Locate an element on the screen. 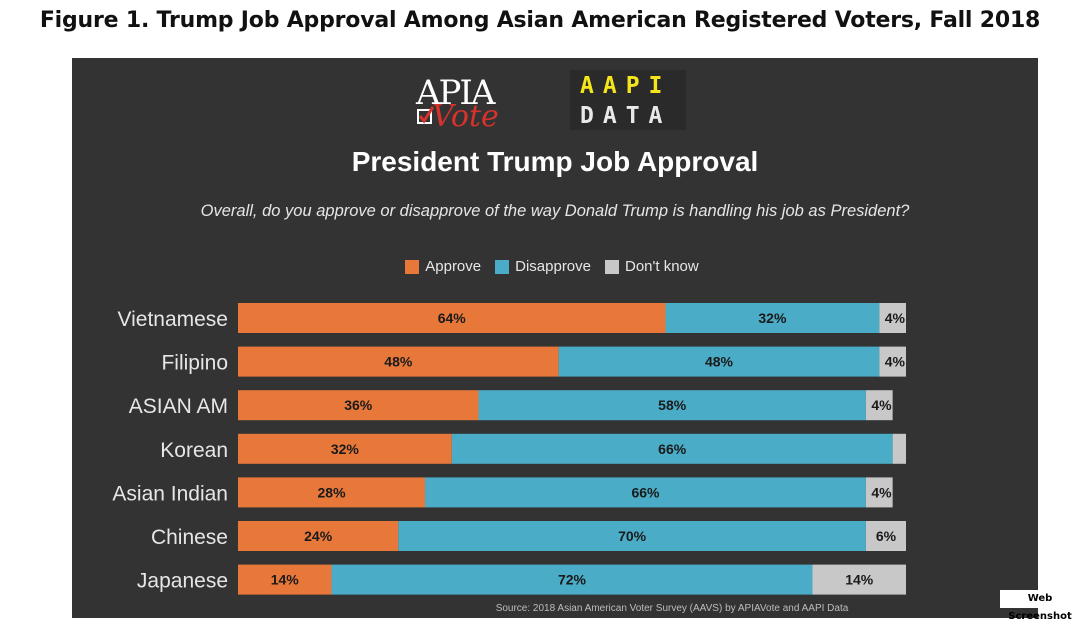  bar-dontknow-japanese is located at coordinates (859, 579).